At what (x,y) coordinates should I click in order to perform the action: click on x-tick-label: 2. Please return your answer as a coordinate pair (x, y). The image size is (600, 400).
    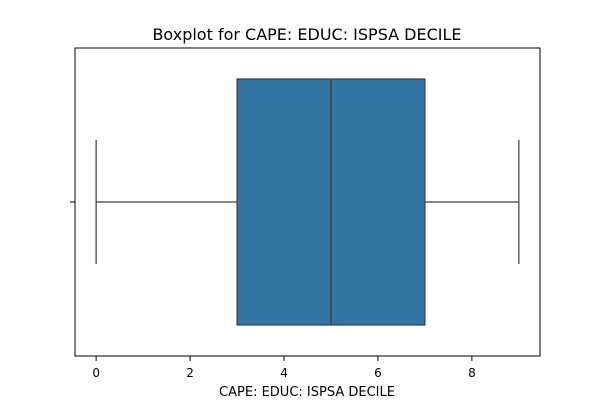
    Looking at the image, I should click on (190, 373).